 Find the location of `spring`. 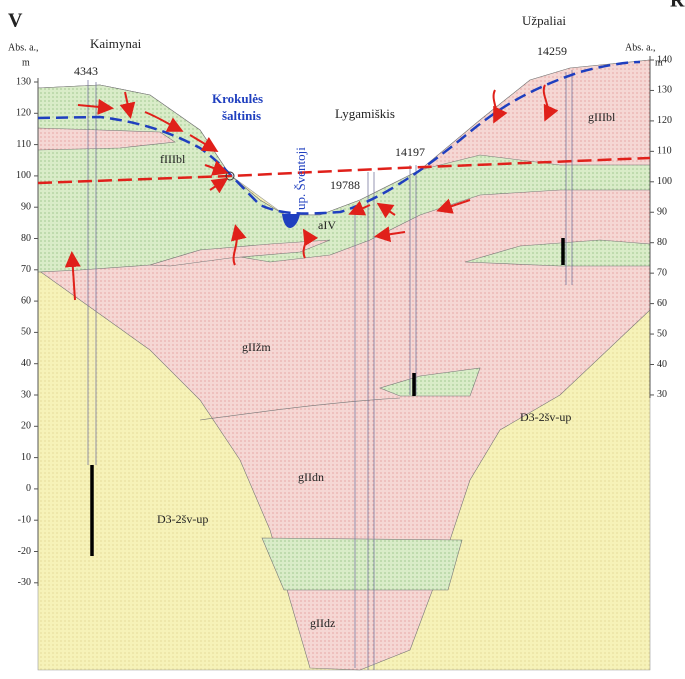

spring is located at coordinates (230, 176).